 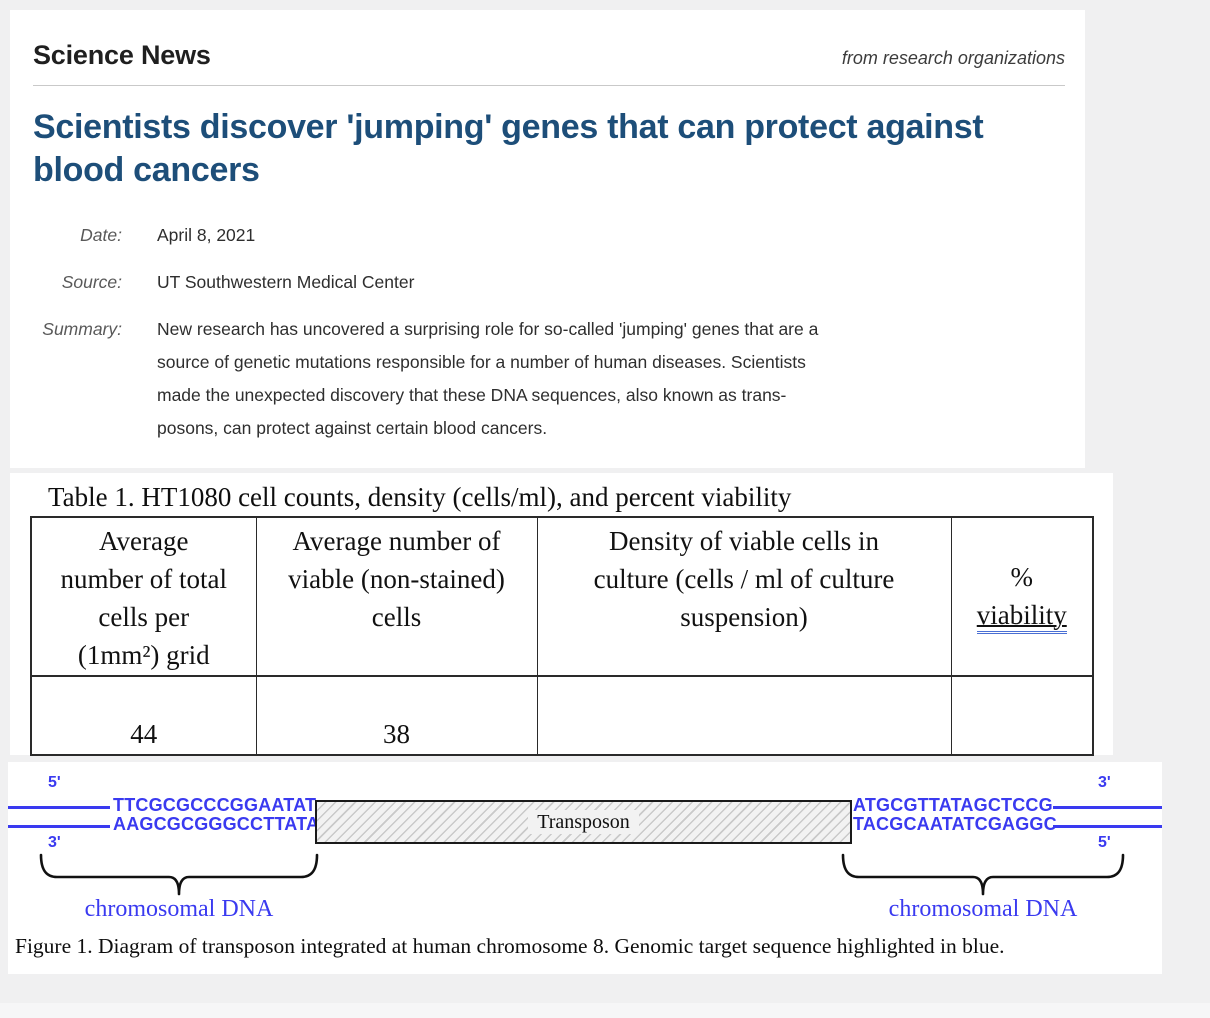 I want to click on brand-title: Science News, so click(x=122, y=55).